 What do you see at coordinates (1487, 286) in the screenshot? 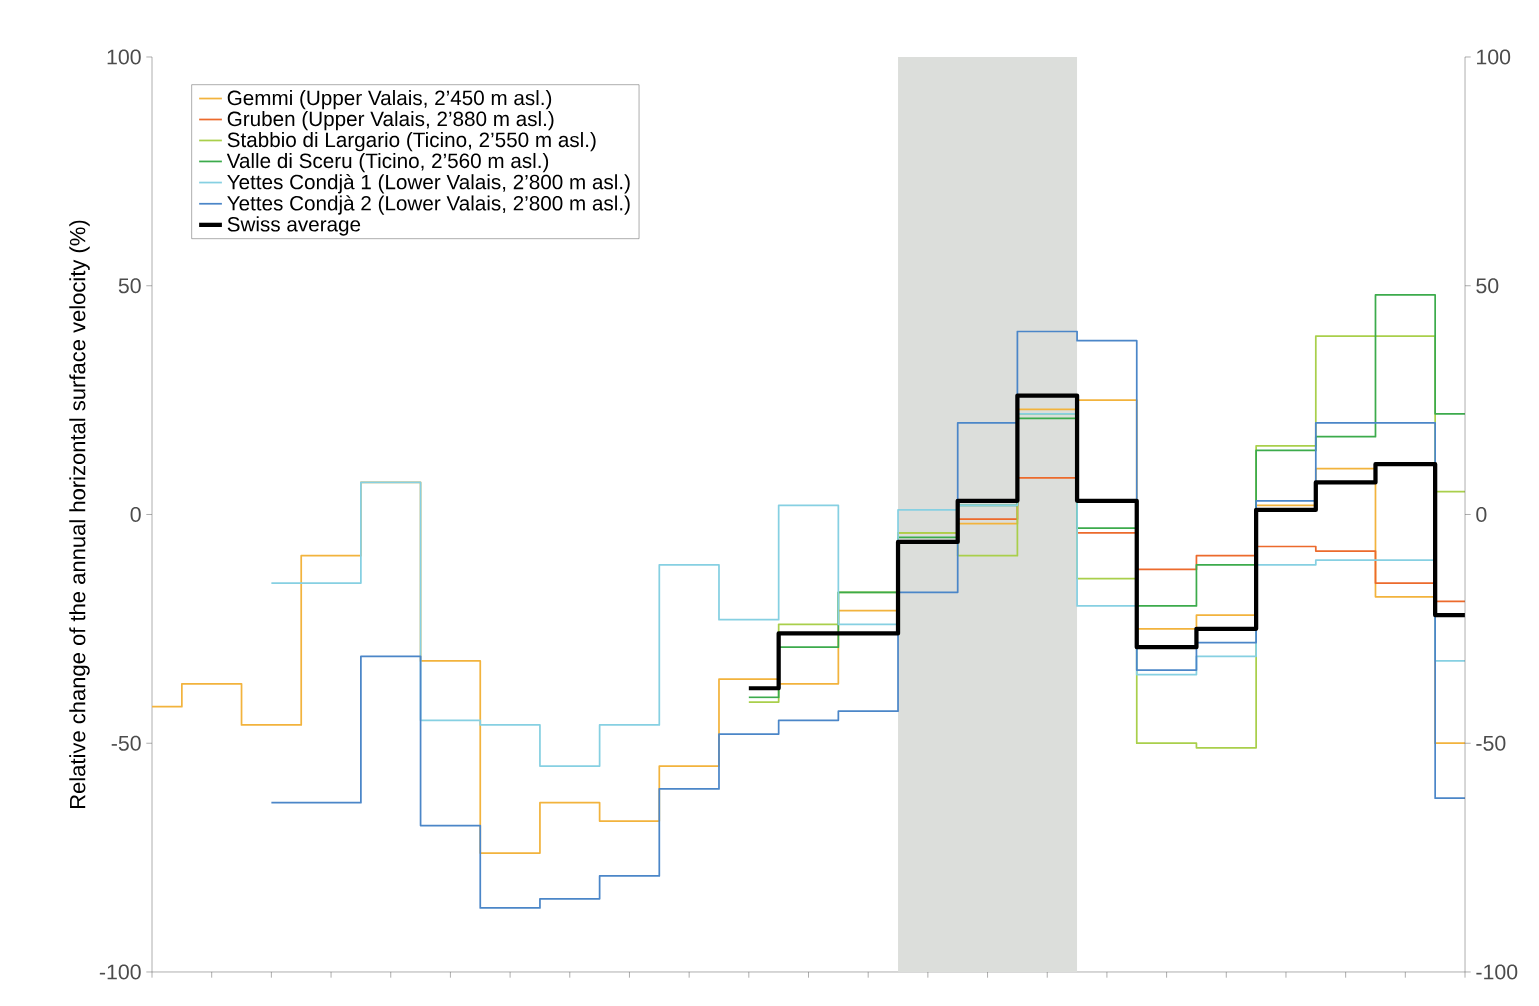
I see `y2-tick-label: 50` at bounding box center [1487, 286].